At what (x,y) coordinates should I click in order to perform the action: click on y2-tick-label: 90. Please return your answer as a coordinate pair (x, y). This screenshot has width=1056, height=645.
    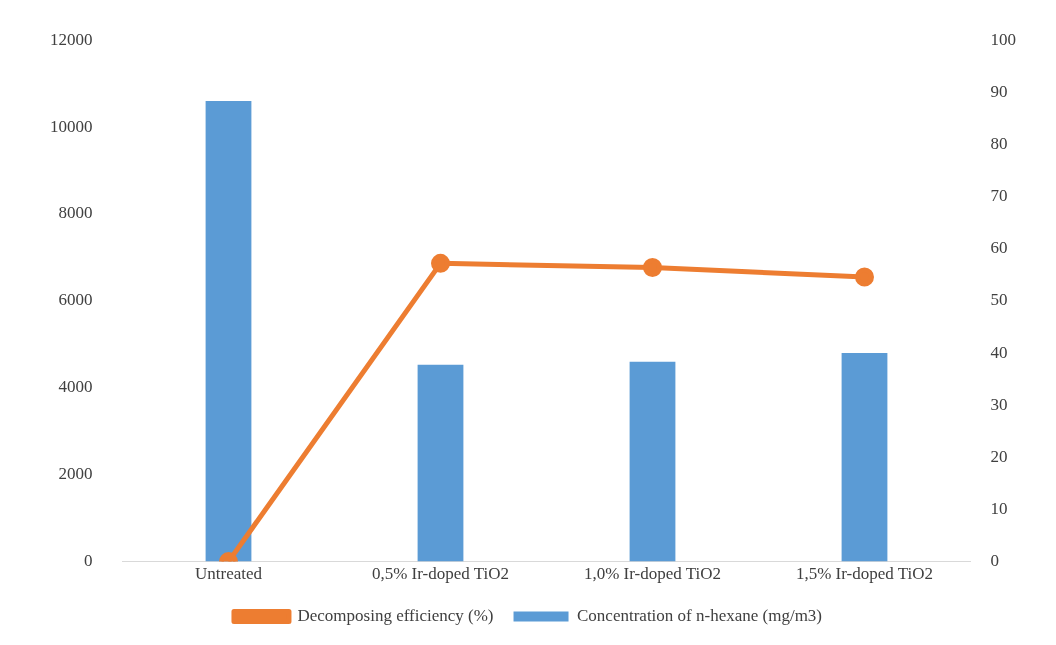
    Looking at the image, I should click on (999, 91).